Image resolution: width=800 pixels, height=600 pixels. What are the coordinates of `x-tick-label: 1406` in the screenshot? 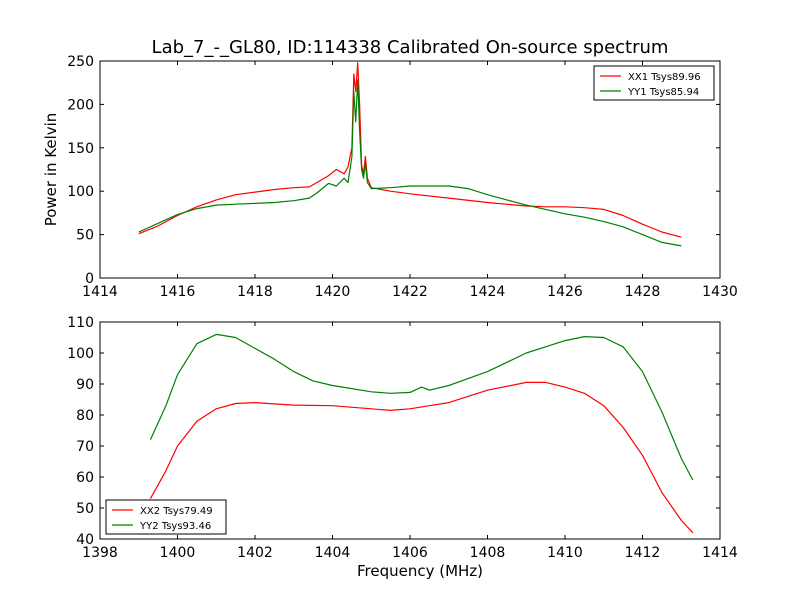 It's located at (410, 553).